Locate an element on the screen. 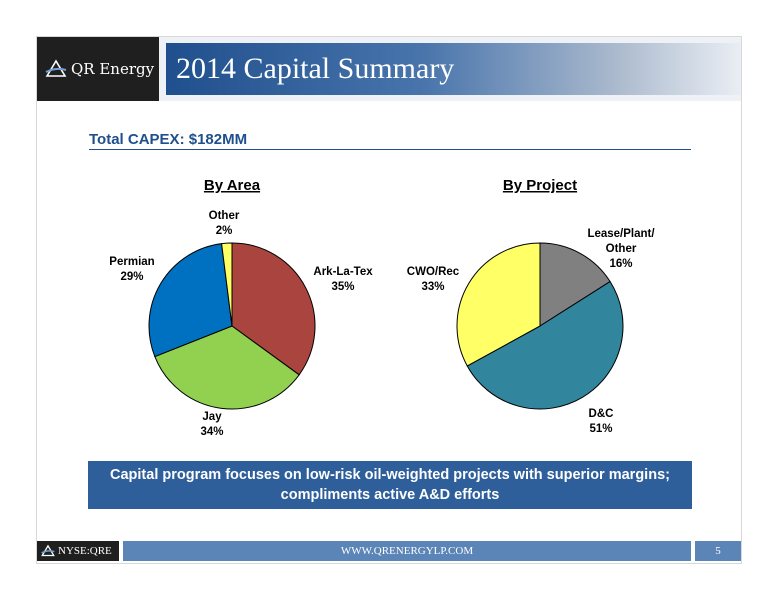 The width and height of the screenshot is (776, 600). slide-footer: NYSE:QRE WWW.QRENERGYLP.COM 5 is located at coordinates (389, 550).